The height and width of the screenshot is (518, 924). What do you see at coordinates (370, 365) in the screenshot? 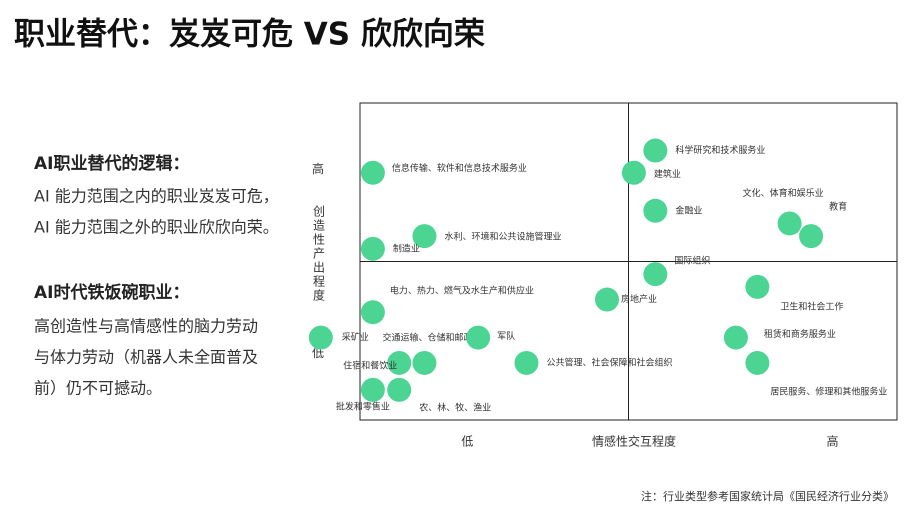
I see `point-label: 住宿和餐饮业` at bounding box center [370, 365].